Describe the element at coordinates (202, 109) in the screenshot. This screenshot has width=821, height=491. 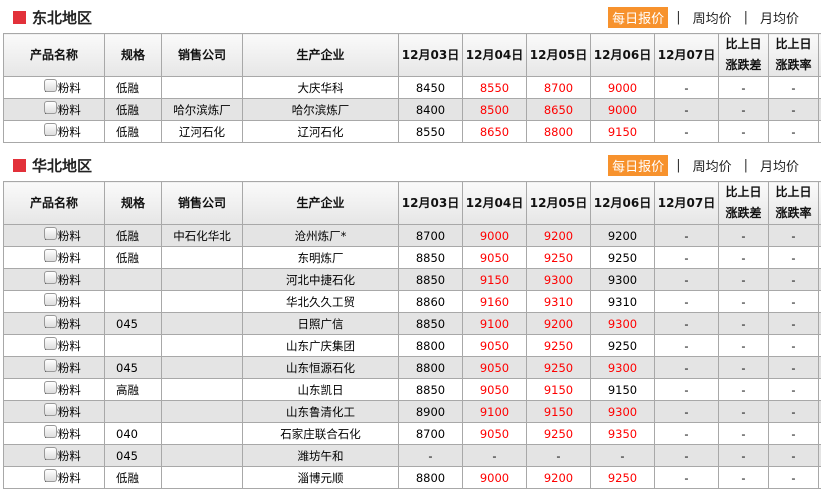
I see `seller-cell: 哈尔滨炼厂` at that location.